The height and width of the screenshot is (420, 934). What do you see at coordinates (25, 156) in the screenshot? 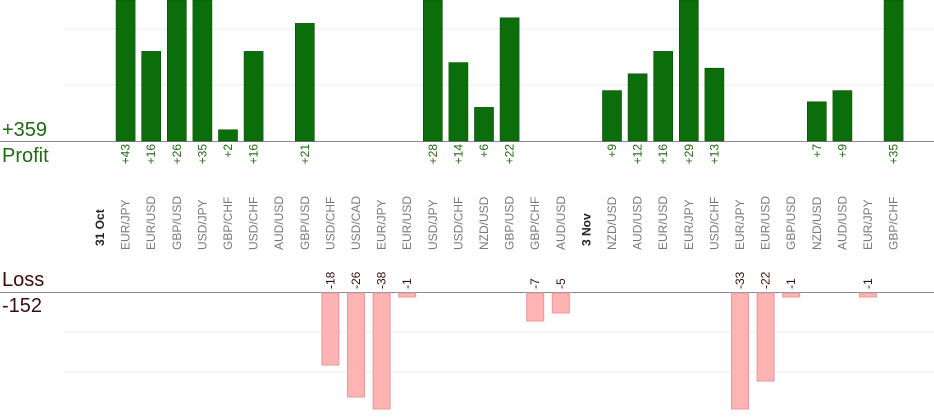
I see `profit-label: Profit` at bounding box center [25, 156].